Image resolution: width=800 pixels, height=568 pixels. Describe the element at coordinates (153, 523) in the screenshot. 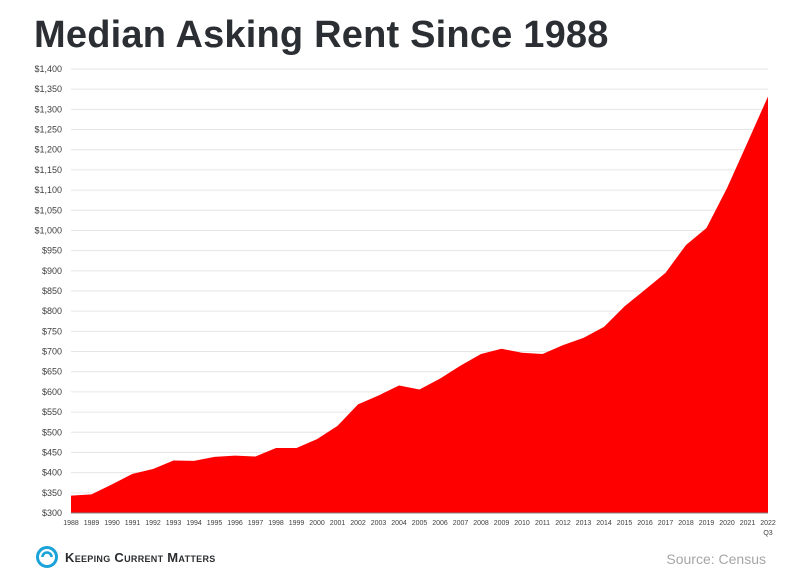

I see `x-tick-label: 1992` at that location.